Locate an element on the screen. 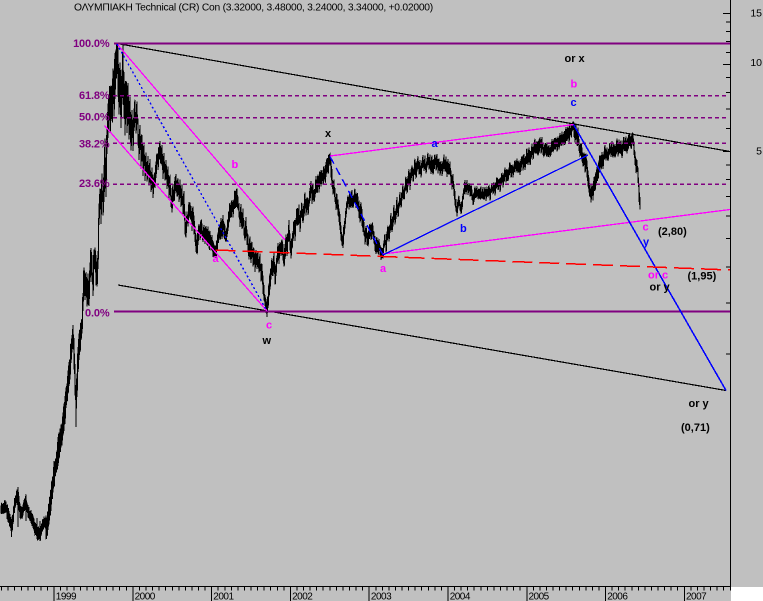 Image resolution: width=763 pixels, height=601 pixels. svg-text: 2001 is located at coordinates (223, 596).